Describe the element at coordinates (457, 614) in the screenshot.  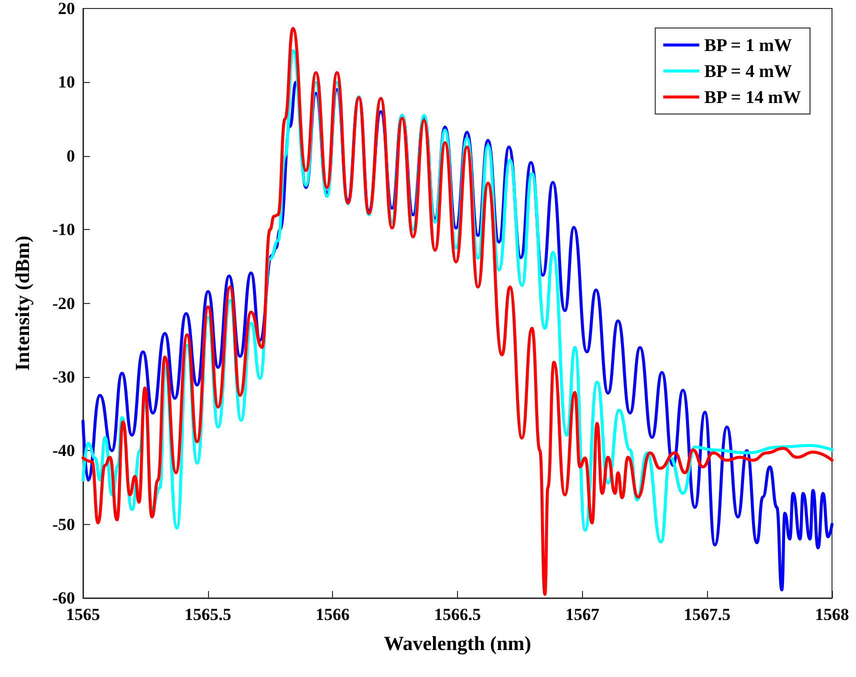
I see `x-tick-label: 1566.5` at that location.